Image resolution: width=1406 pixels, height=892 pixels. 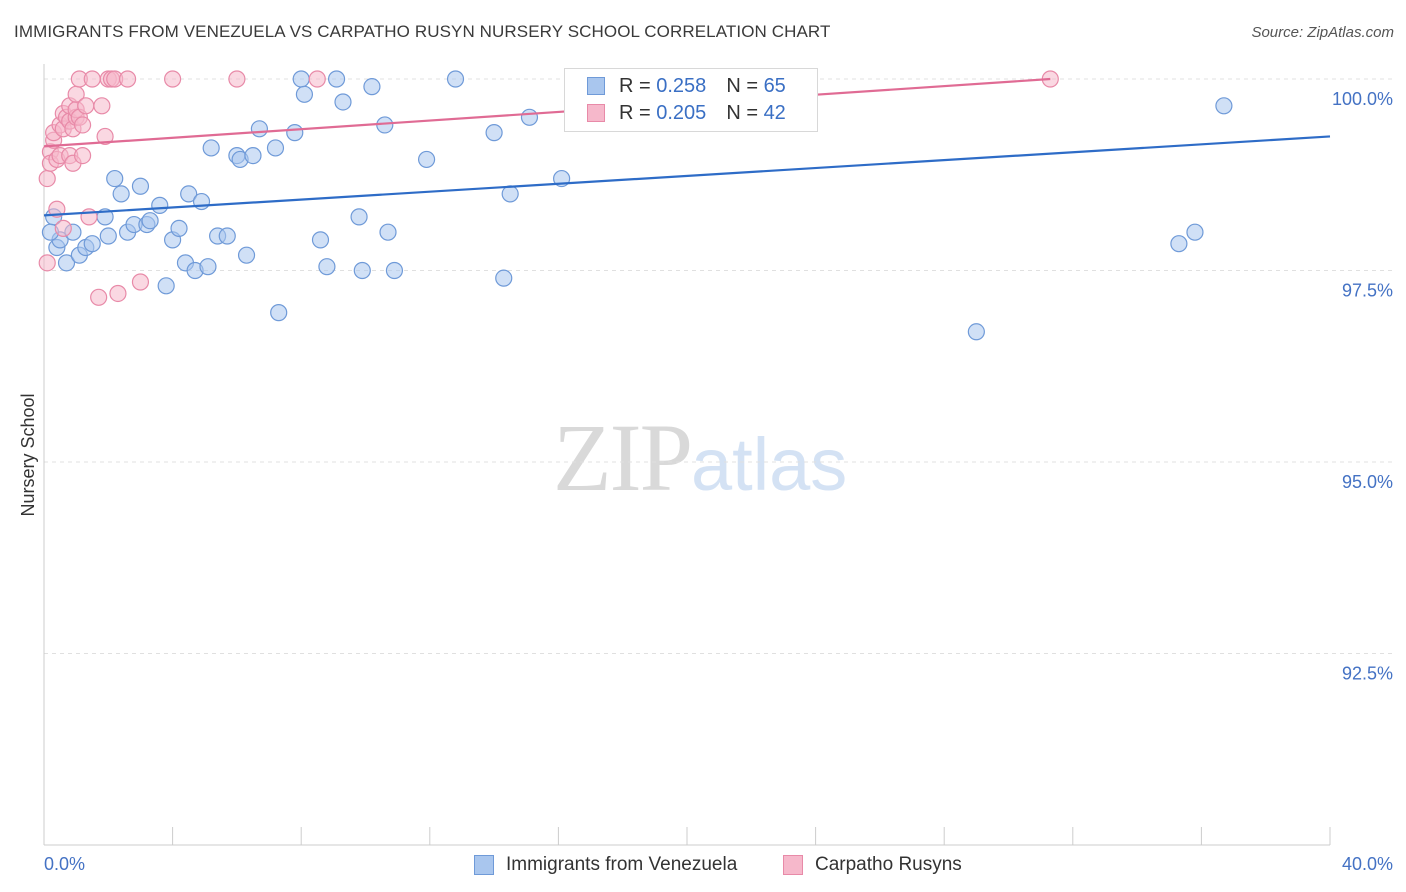 I want to click on watermark: ZIPatlas, so click(x=700, y=457).